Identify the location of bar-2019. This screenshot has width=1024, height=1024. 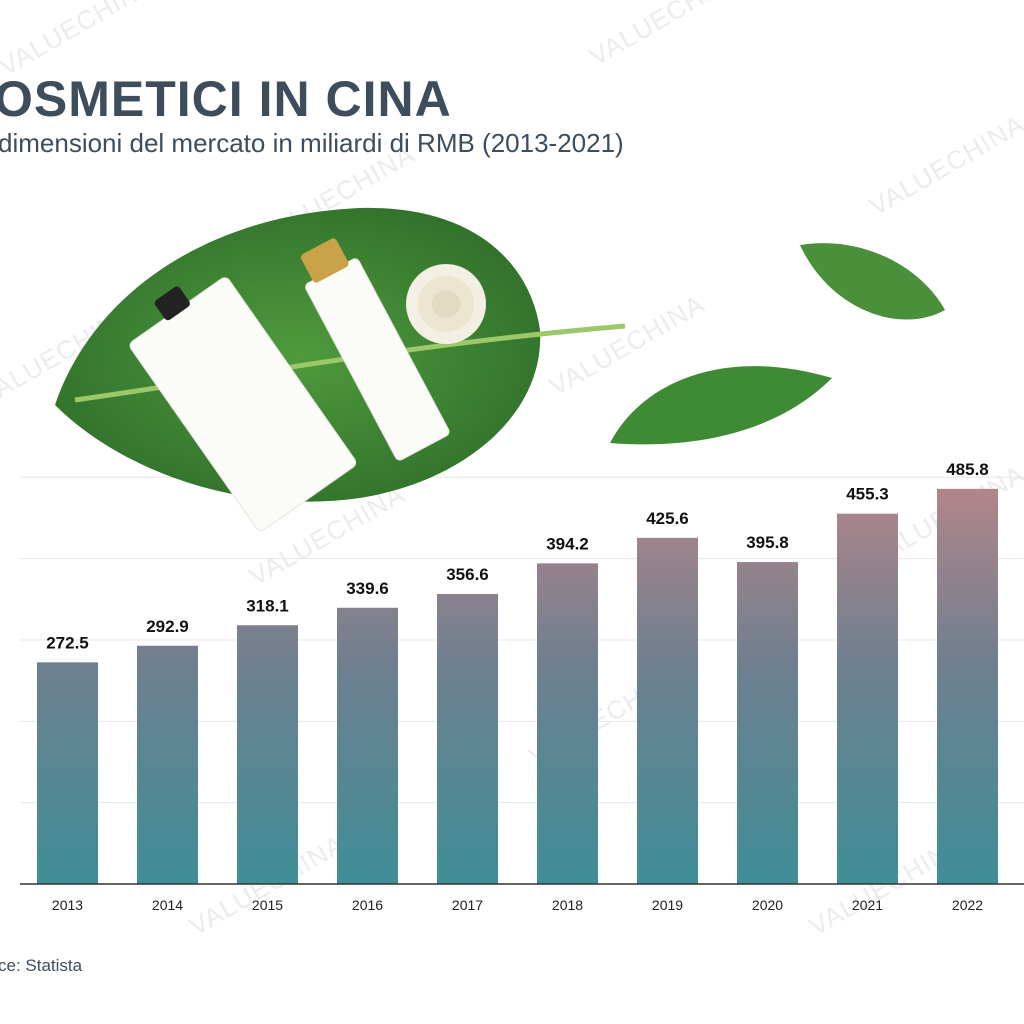
(667, 710).